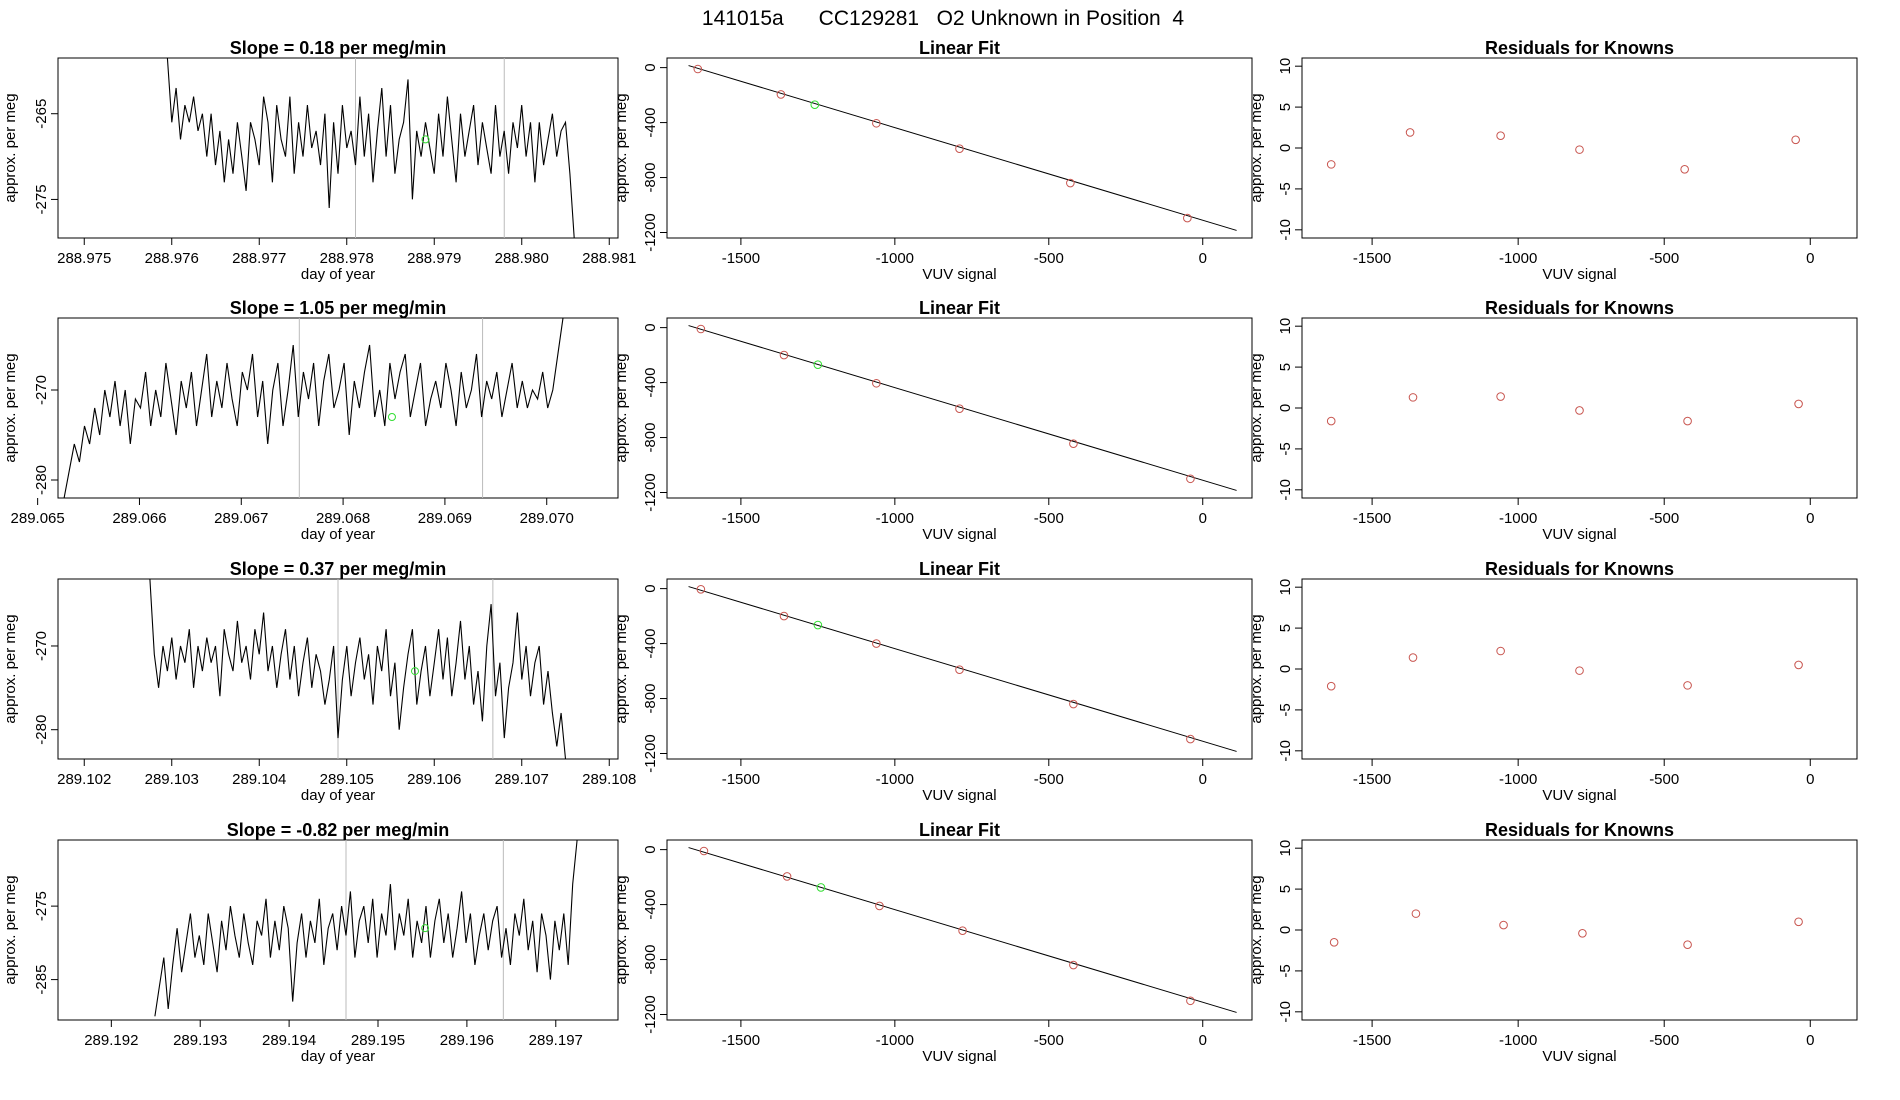  I want to click on y-tick-label: 10, so click(1285, 587).